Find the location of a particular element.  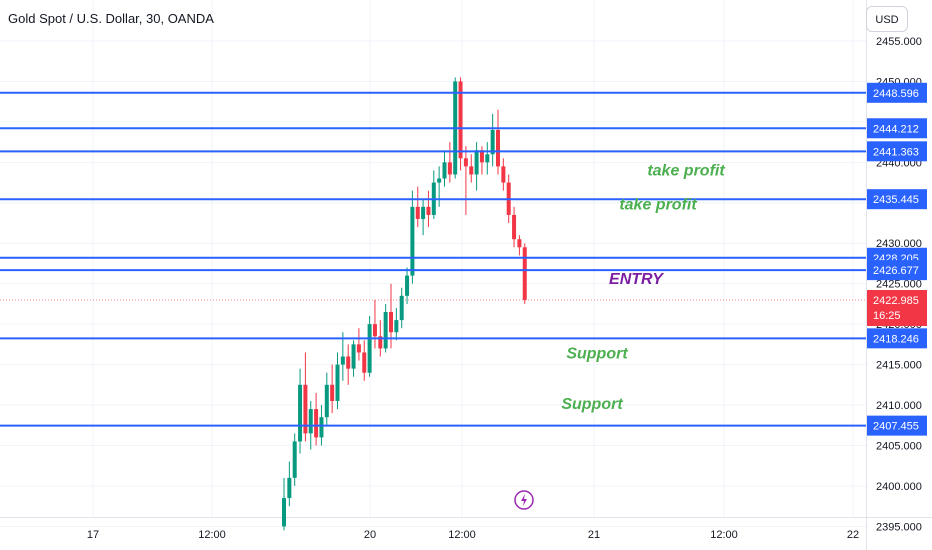

level-label: 2435.445 is located at coordinates (896, 200).